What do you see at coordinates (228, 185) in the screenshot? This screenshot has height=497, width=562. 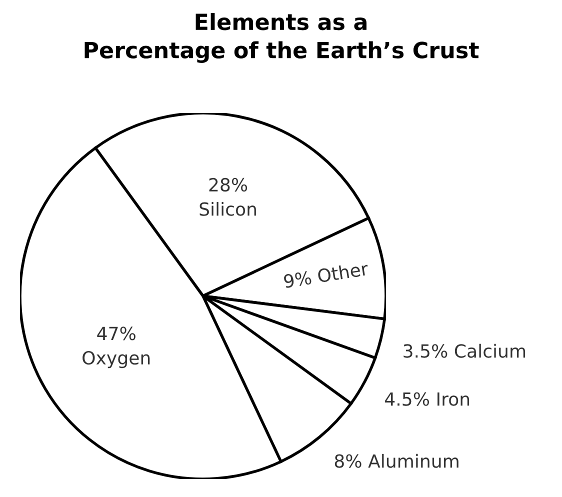 I see `data-label: 28%` at bounding box center [228, 185].